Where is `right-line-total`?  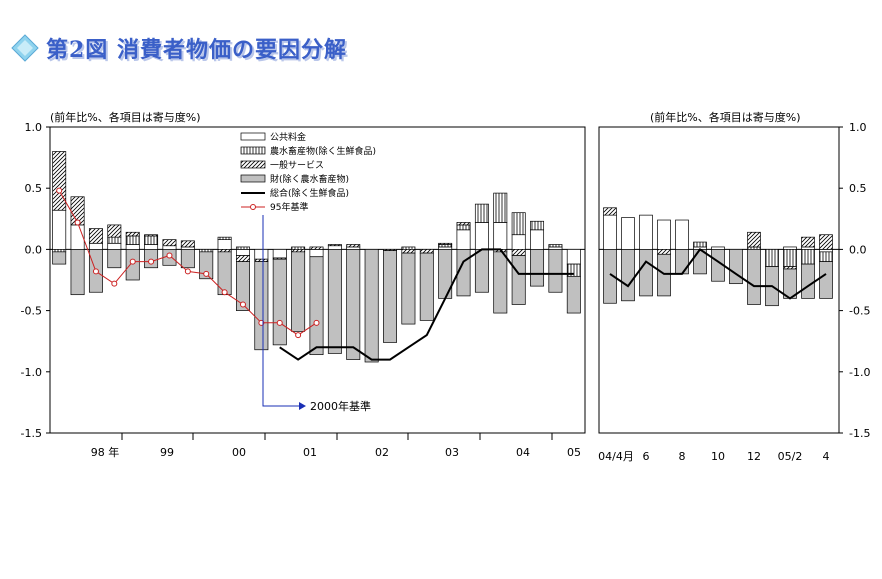 right-line-total is located at coordinates (718, 274).